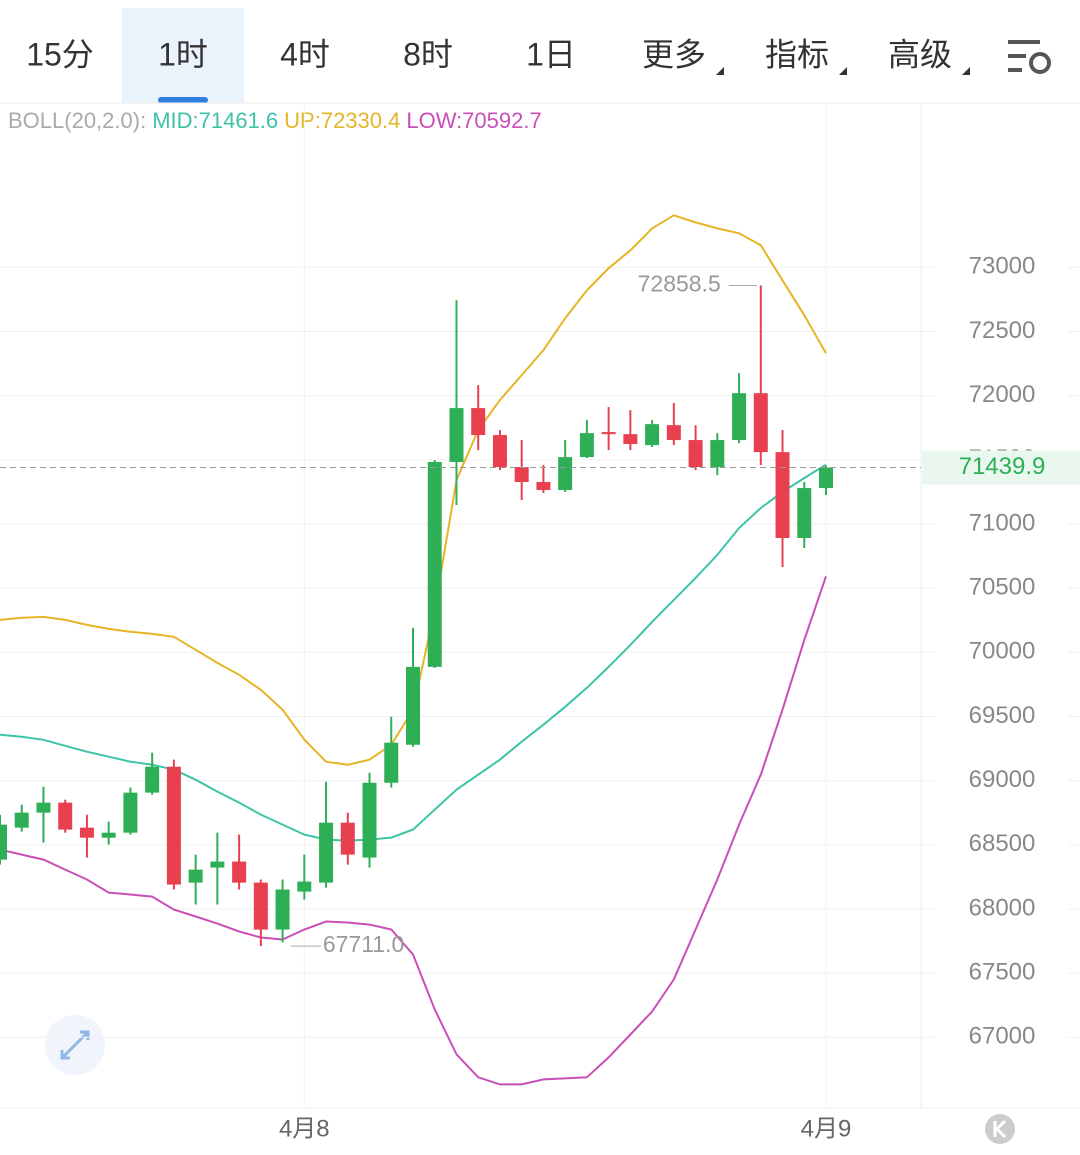 The width and height of the screenshot is (1080, 1155). What do you see at coordinates (1002, 266) in the screenshot?
I see `y-tick-label: 73000` at bounding box center [1002, 266].